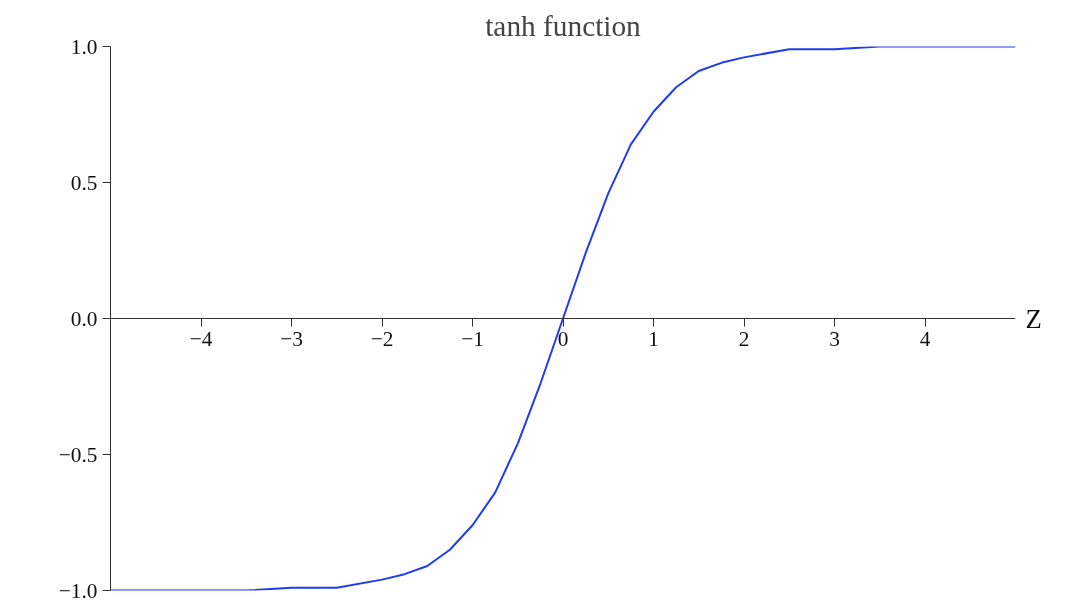  I want to click on y-tick-label: −0.5, so click(78, 454).